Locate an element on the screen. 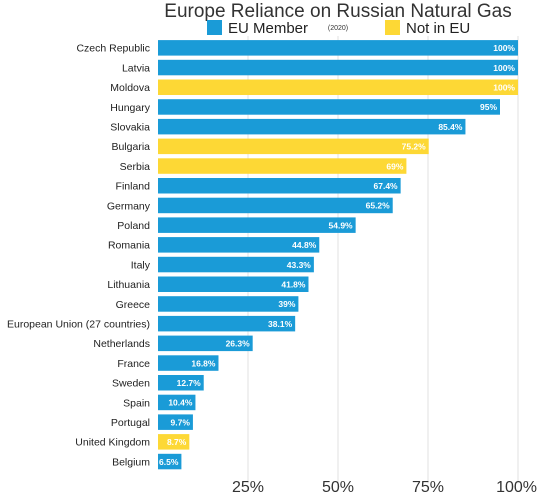  category-label-germany: Germany is located at coordinates (129, 206).